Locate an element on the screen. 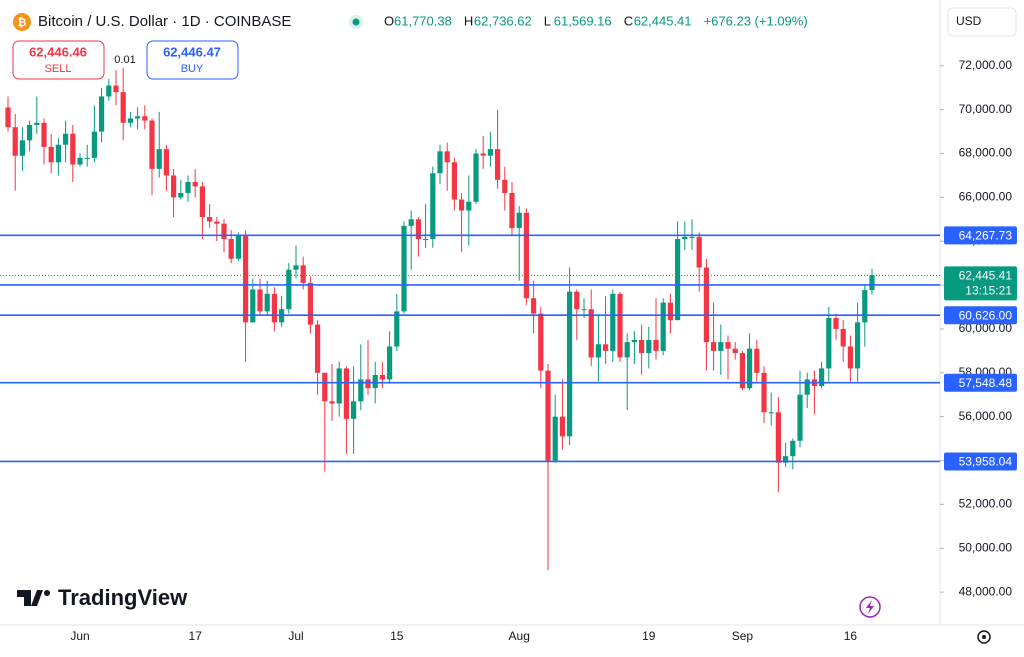  currency-box is located at coordinates (982, 22).